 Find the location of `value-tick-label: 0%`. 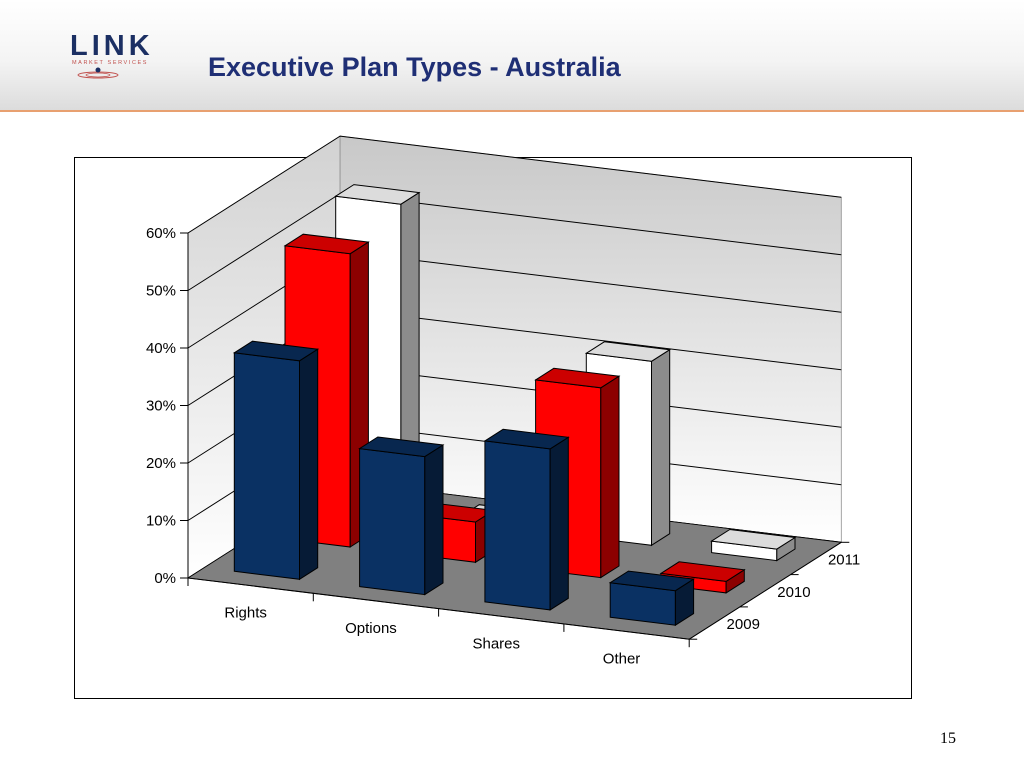

value-tick-label: 0% is located at coordinates (165, 578).